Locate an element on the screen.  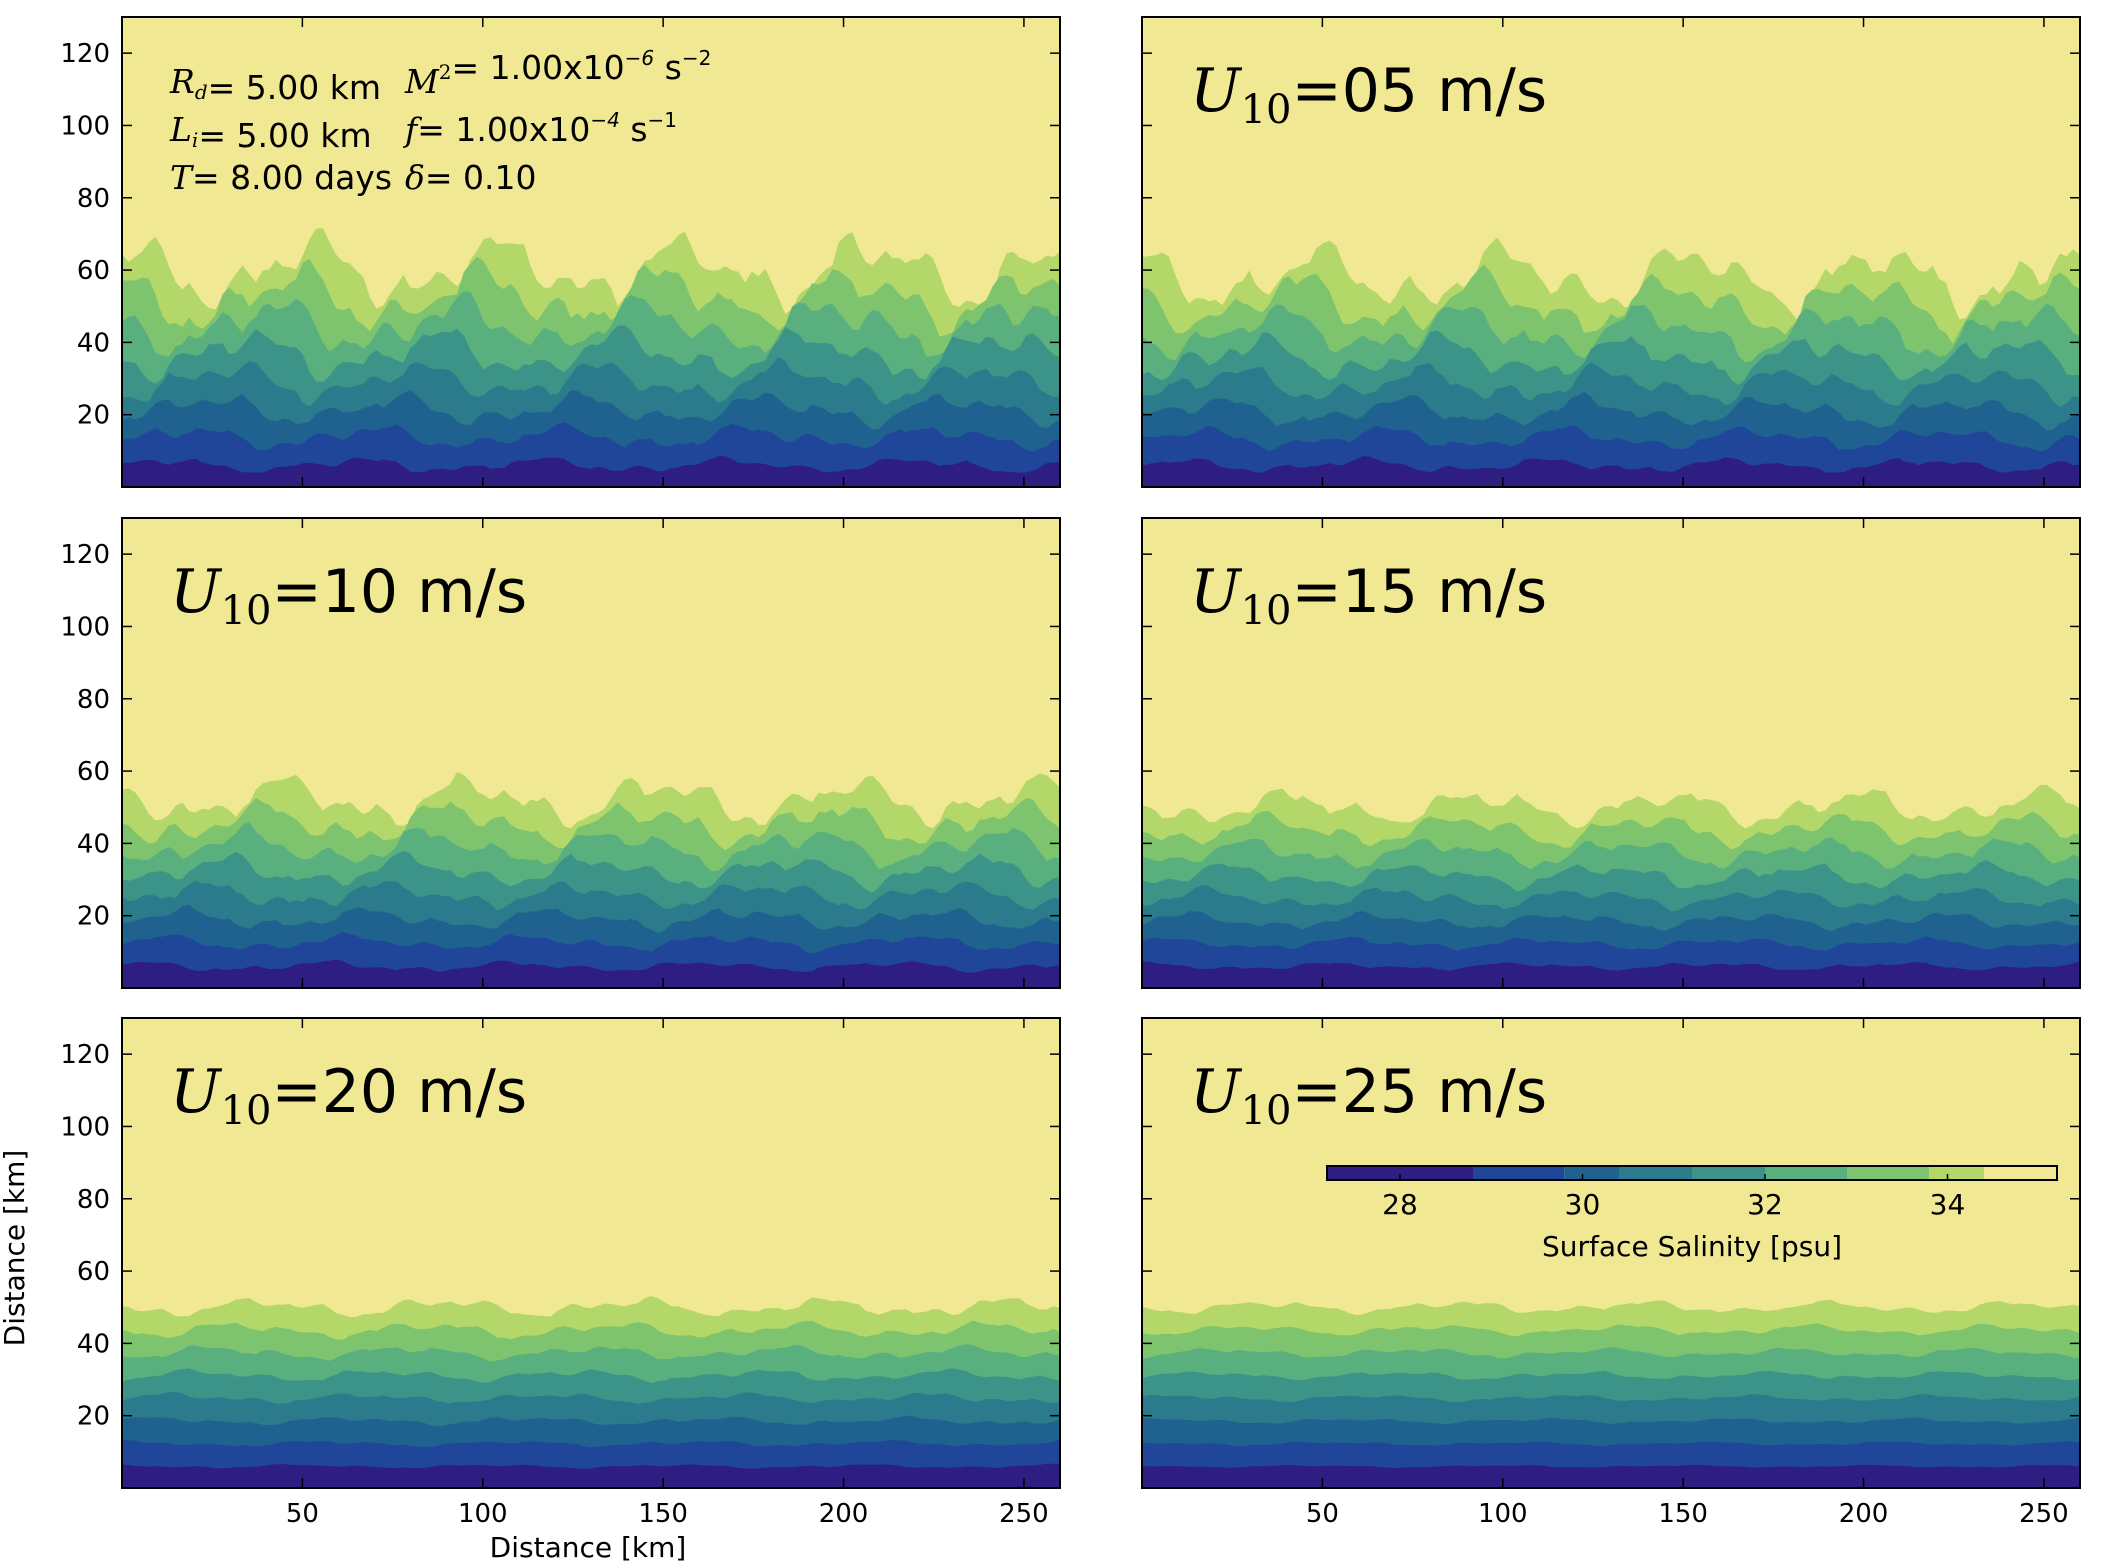
colorbar-frame is located at coordinates (1692, 1173).